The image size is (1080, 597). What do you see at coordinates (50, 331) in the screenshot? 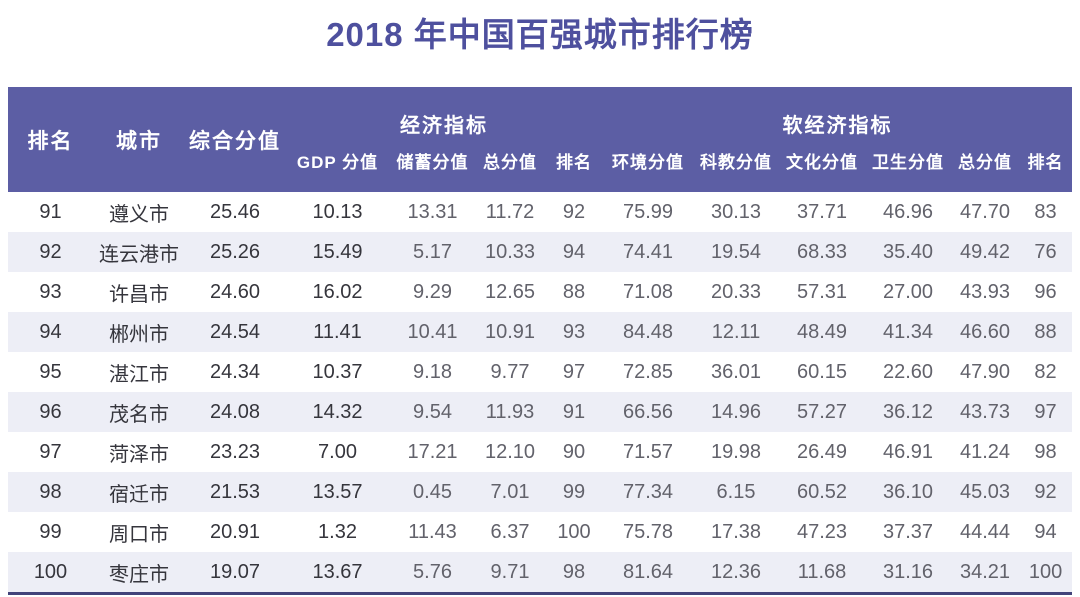
I see `cell-rank: 94` at bounding box center [50, 331].